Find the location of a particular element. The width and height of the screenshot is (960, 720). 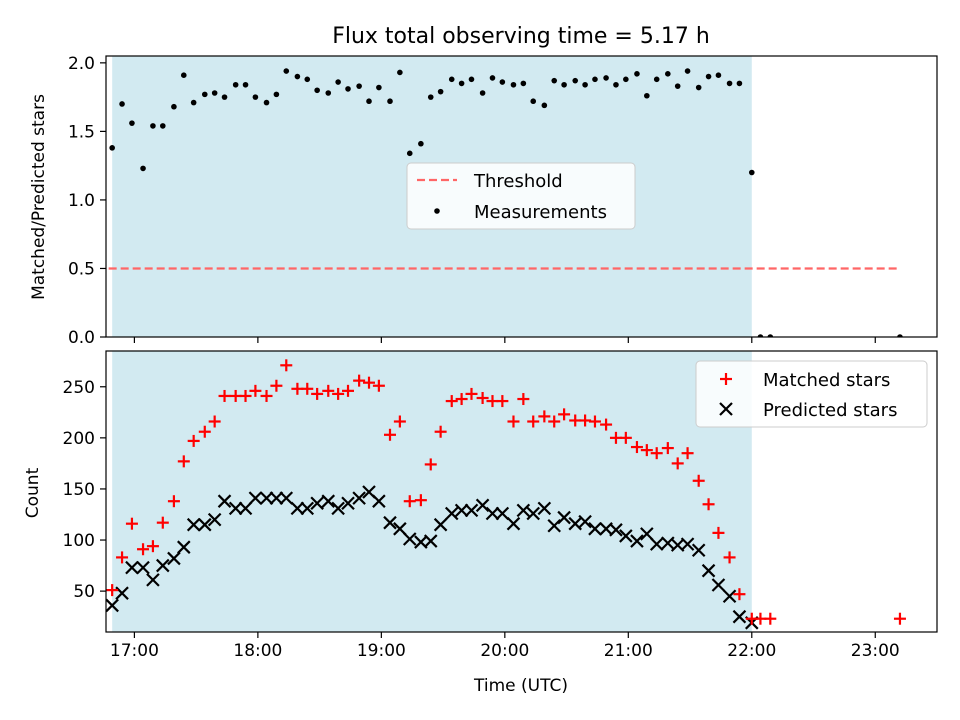

bottom-xtick-label: 19:00 is located at coordinates (381, 651).